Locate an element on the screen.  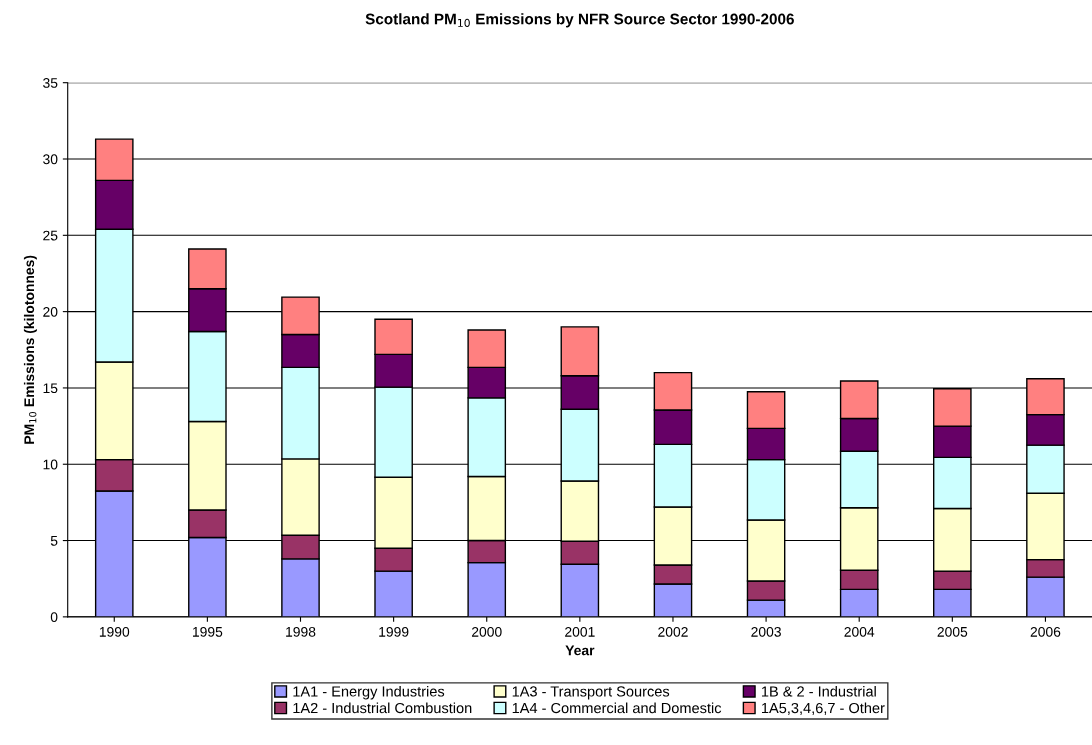
legend-label: 1A3 - Transport Sources is located at coordinates (591, 693).